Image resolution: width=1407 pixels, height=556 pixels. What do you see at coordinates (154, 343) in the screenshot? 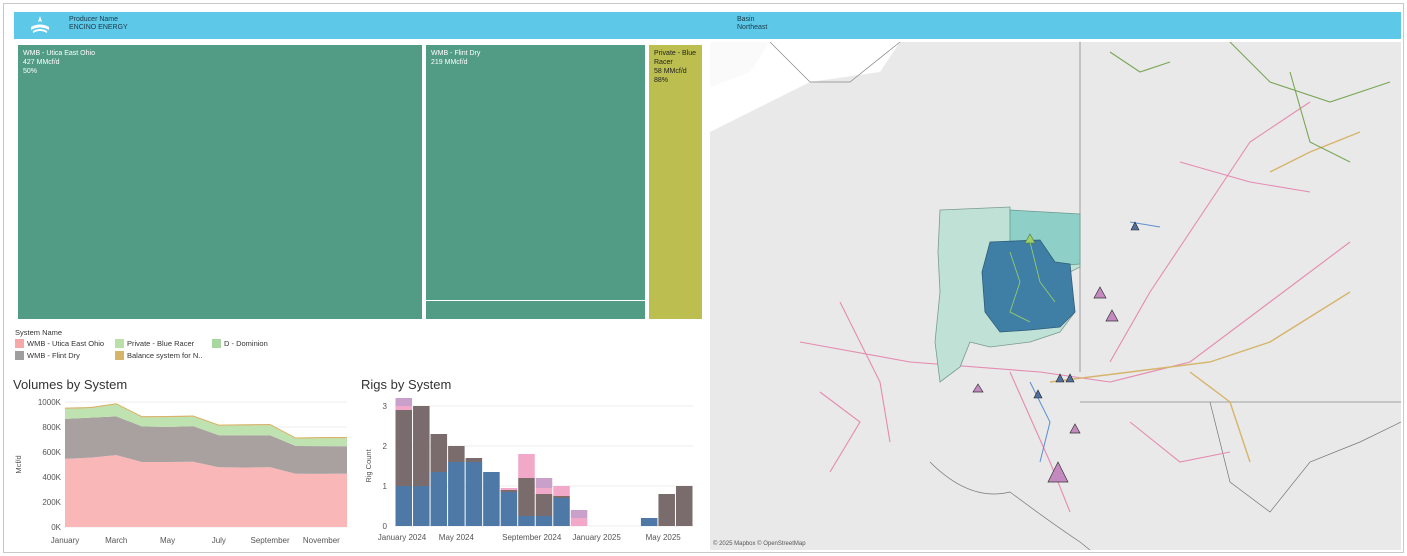
I see `legend-item-blue-racer: Private - Blue Racer` at bounding box center [154, 343].